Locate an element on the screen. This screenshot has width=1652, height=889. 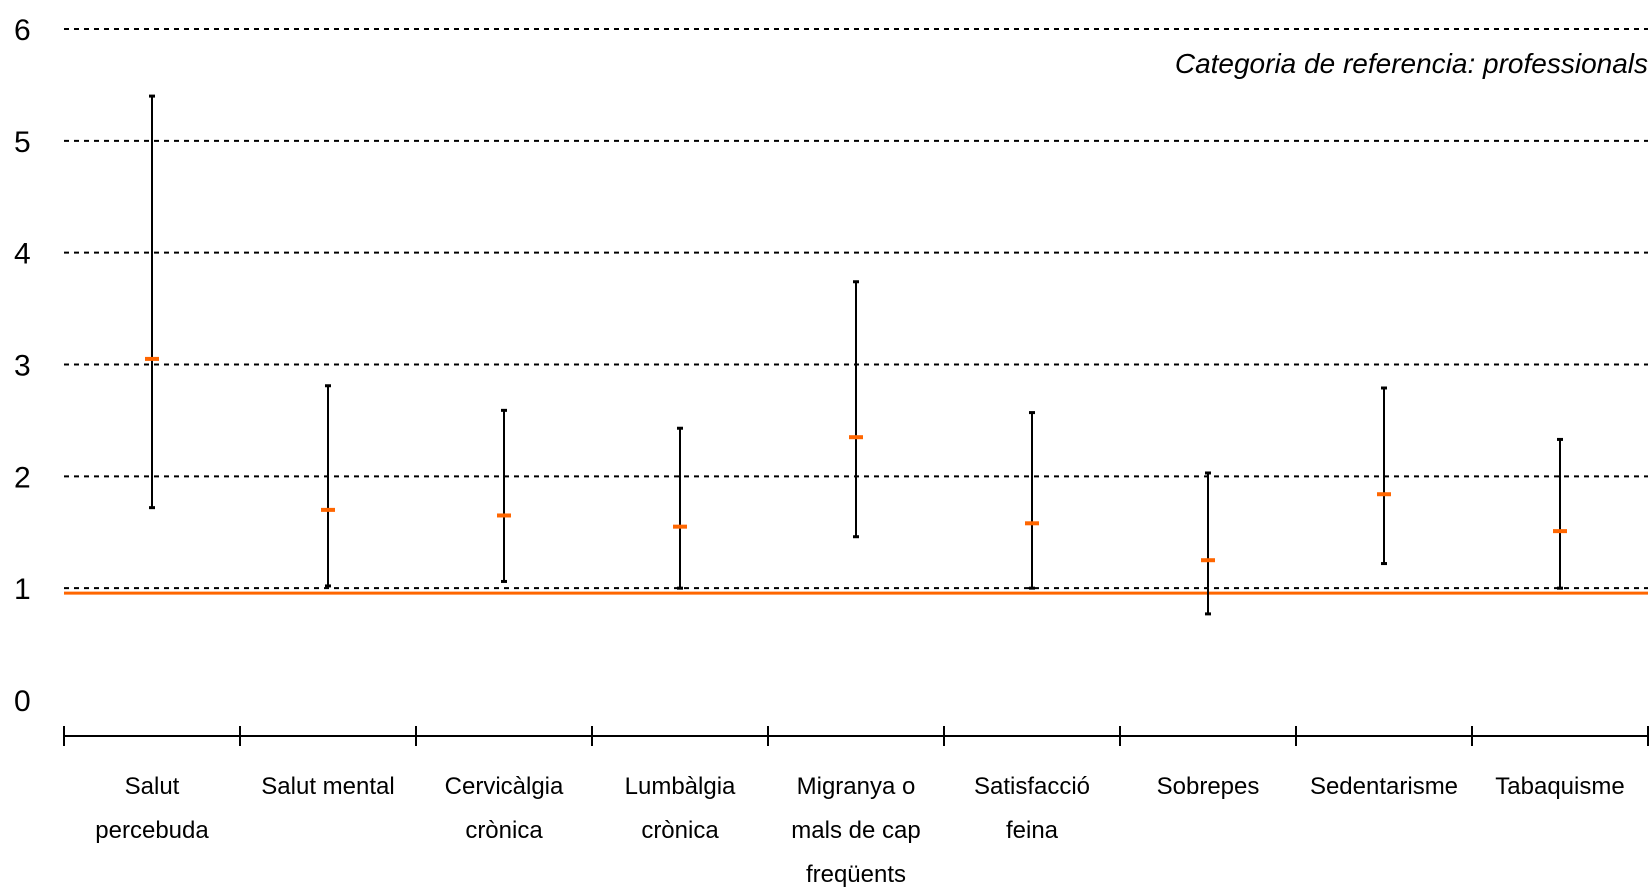
category-label-line: percebuda is located at coordinates (152, 830).